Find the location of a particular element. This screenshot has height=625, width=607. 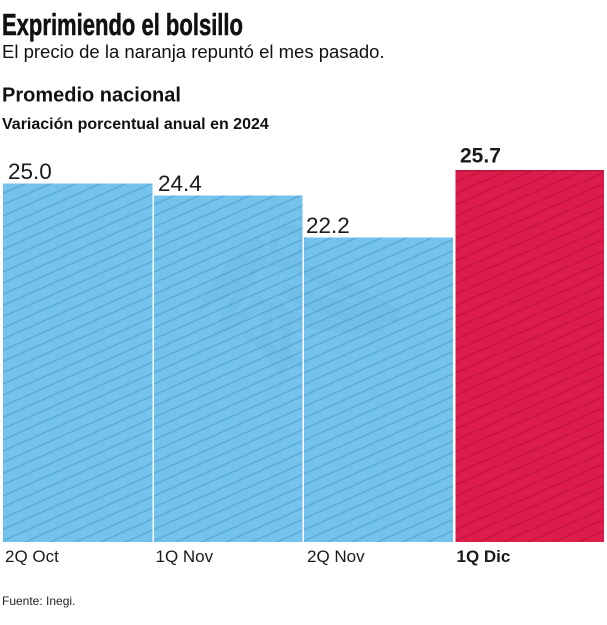

svg-text: 24.4 is located at coordinates (180, 183).